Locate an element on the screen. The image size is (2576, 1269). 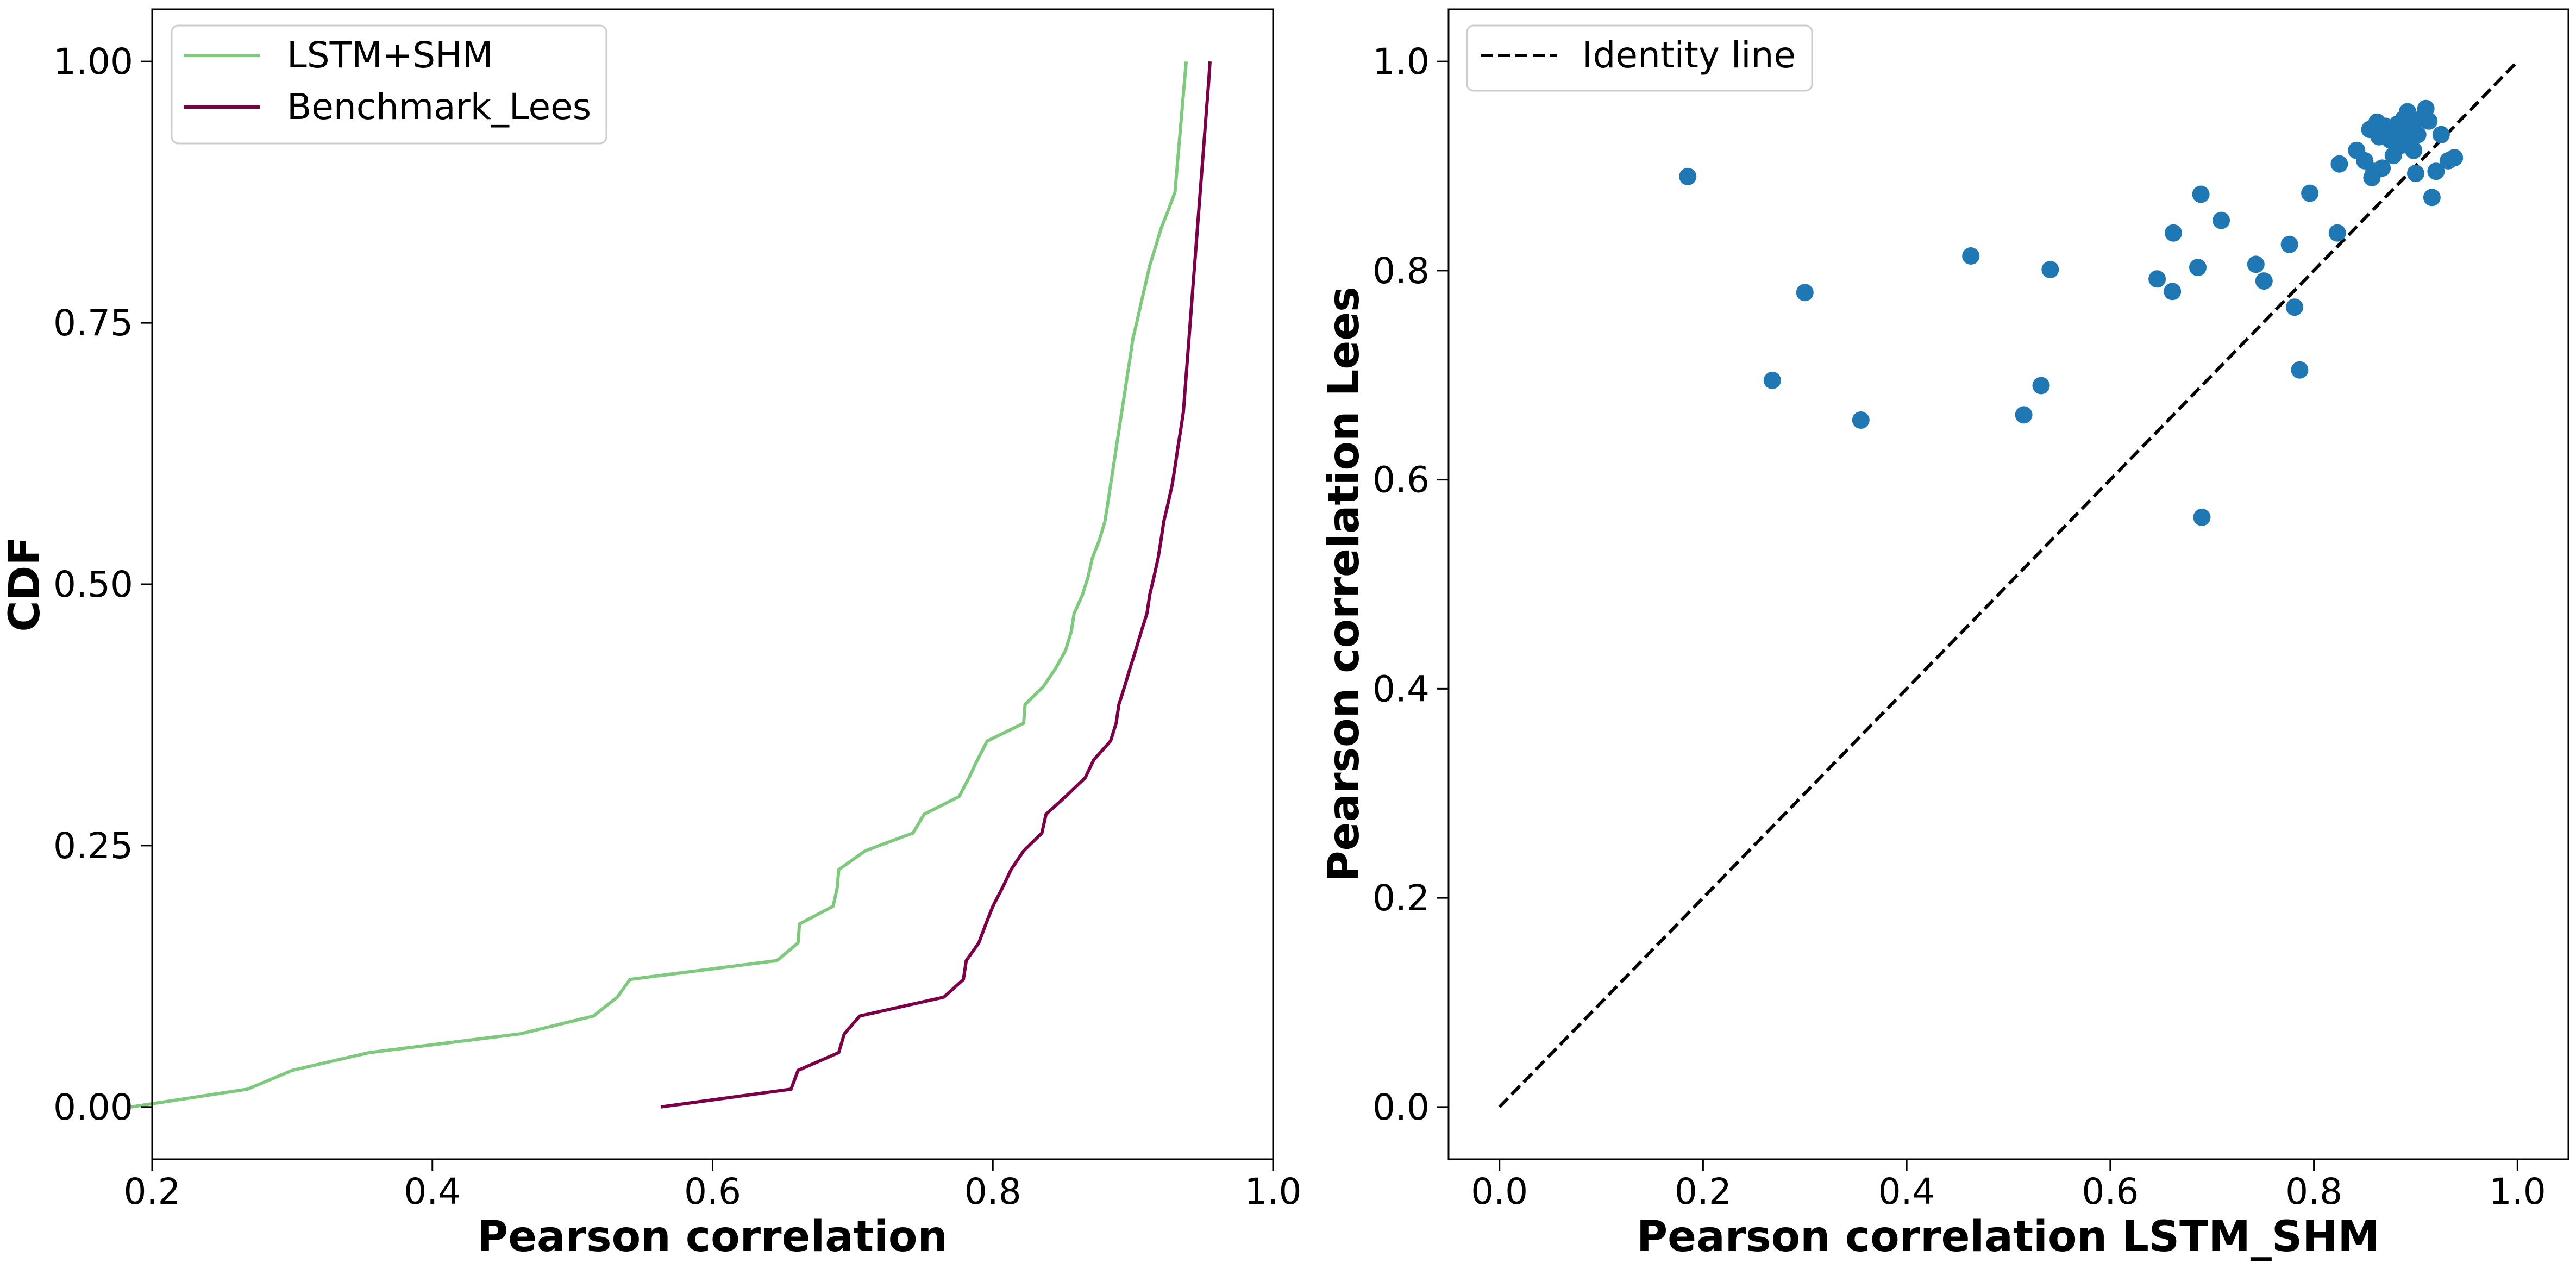
cdf-x-ticks: 0.2 0.4 0.6 0.8 1.0 is located at coordinates (713, 1185).